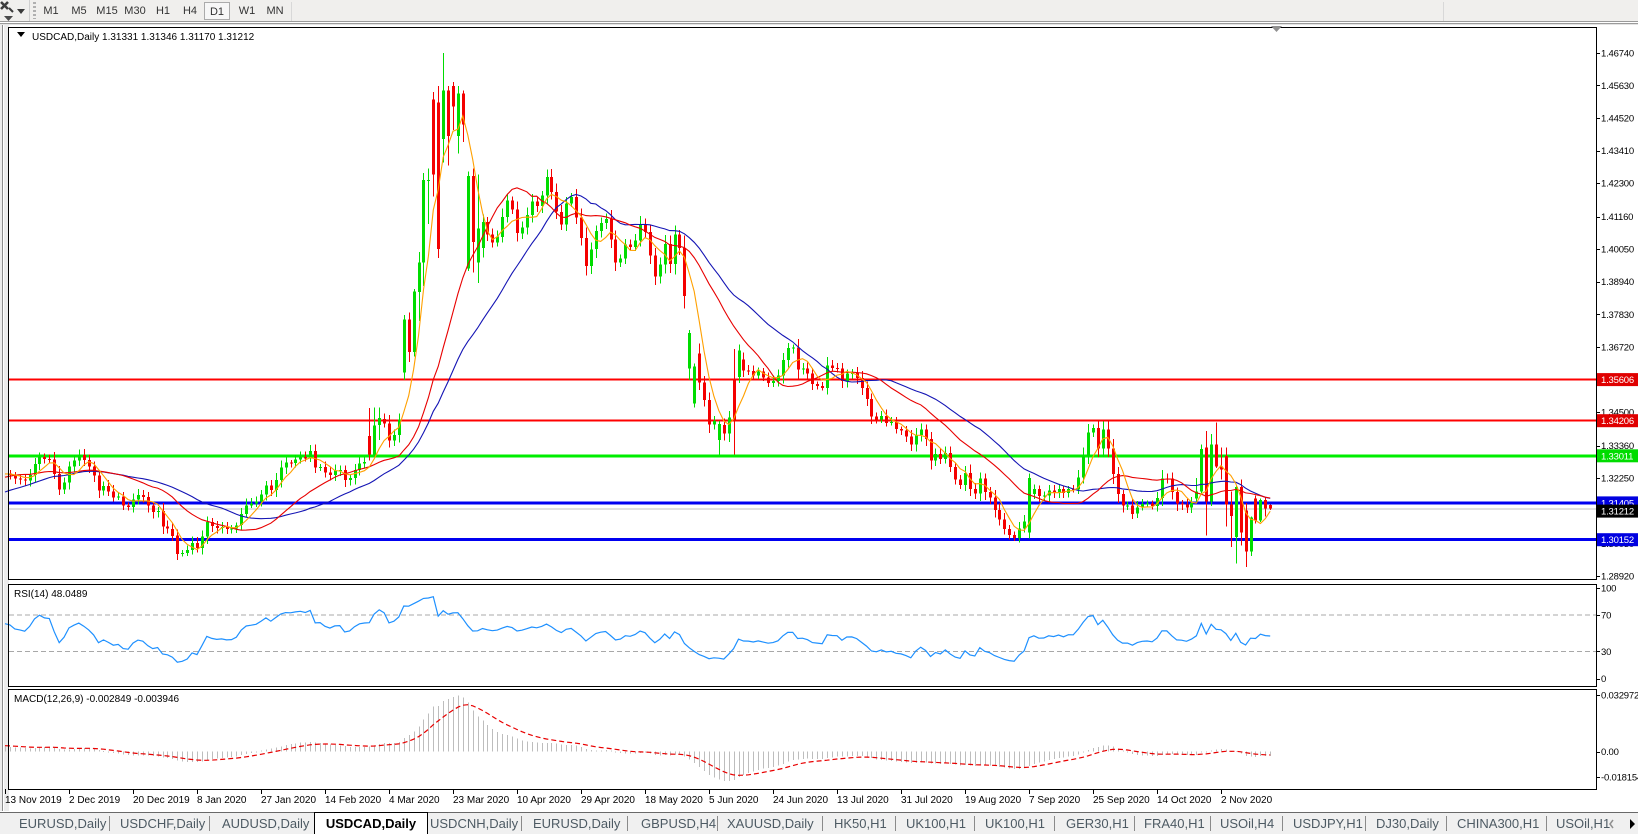 This screenshot has width=1638, height=834. What do you see at coordinates (1617, 380) in the screenshot?
I see `svg-text: 1.35606` at bounding box center [1617, 380].